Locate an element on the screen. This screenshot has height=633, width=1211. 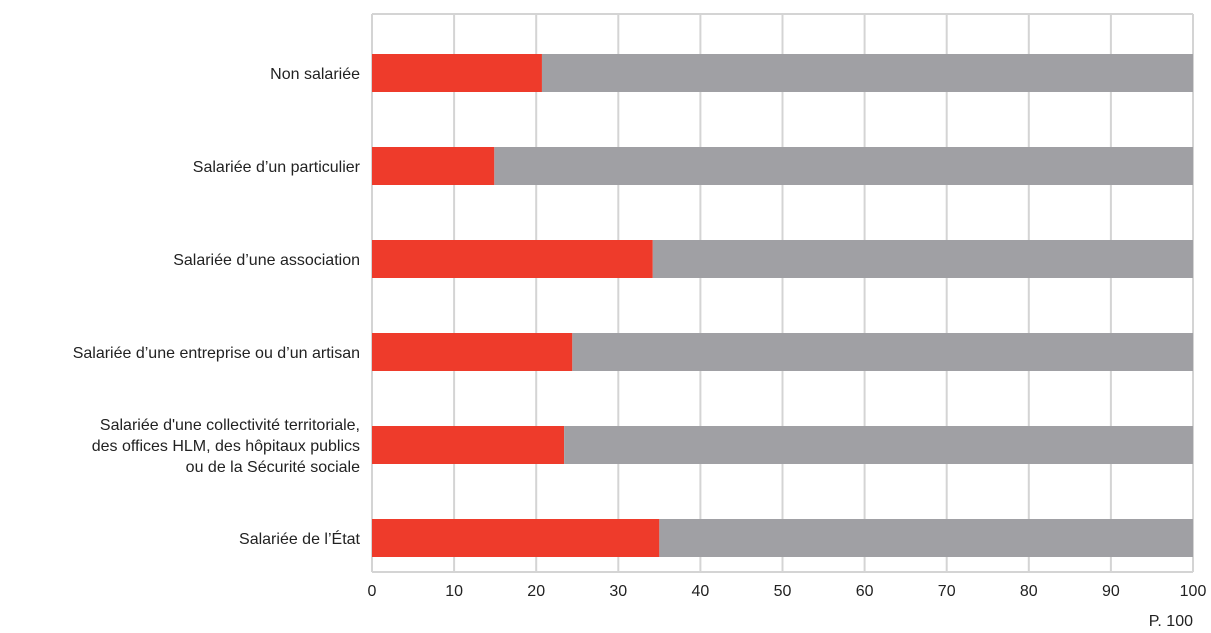
x-tick-label: 40 is located at coordinates (701, 591).